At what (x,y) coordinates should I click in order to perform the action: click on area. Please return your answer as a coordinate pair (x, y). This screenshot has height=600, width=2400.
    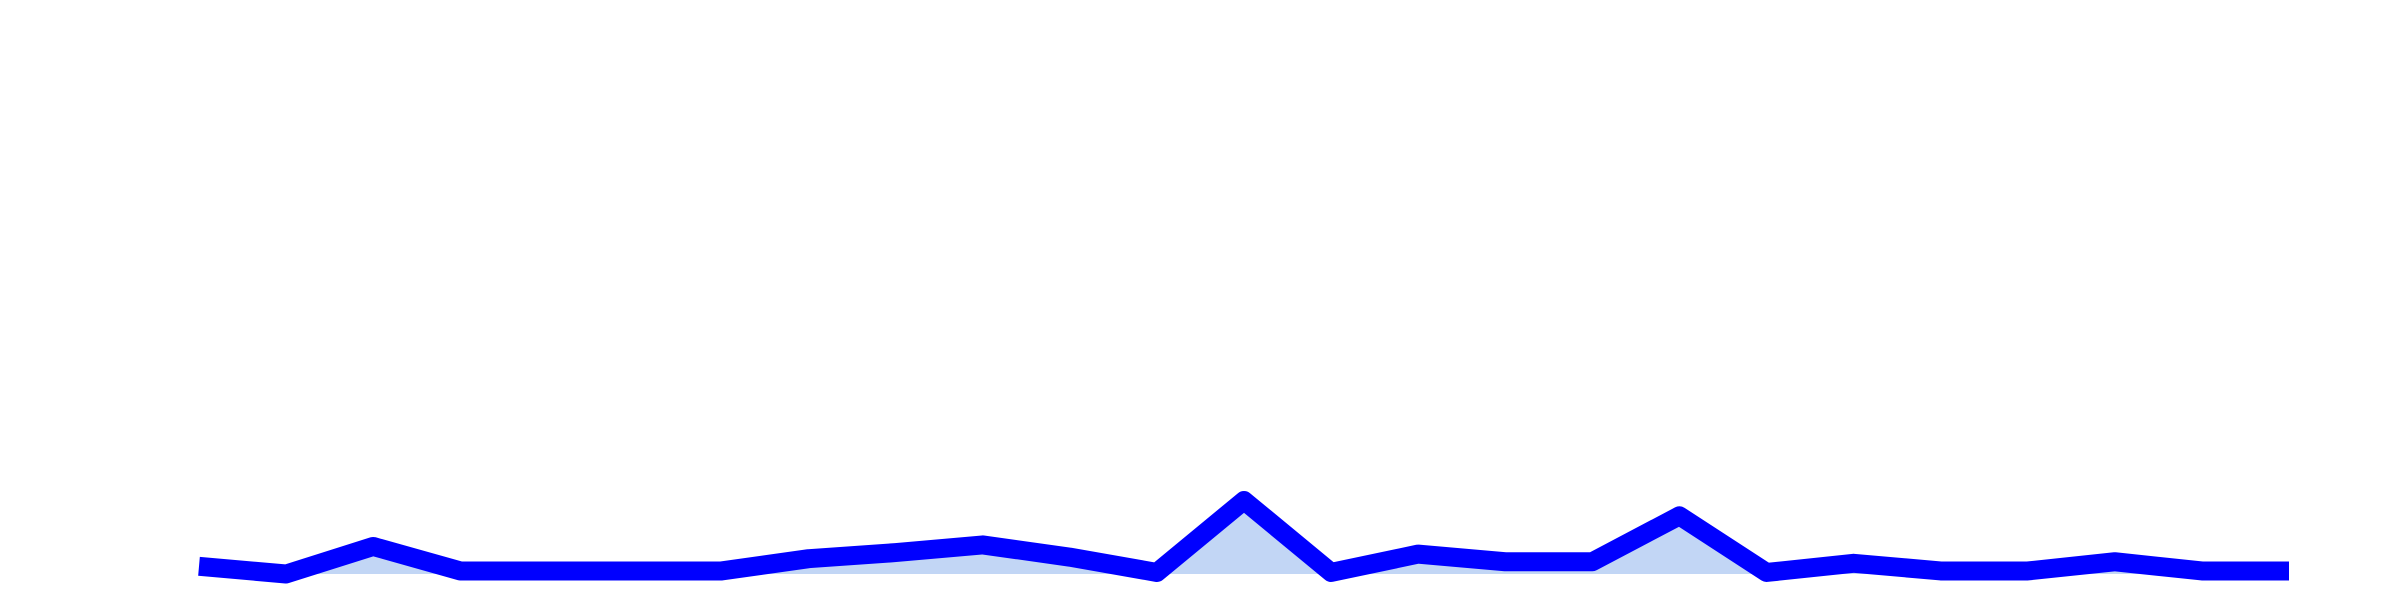
    Looking at the image, I should click on (1244, 537).